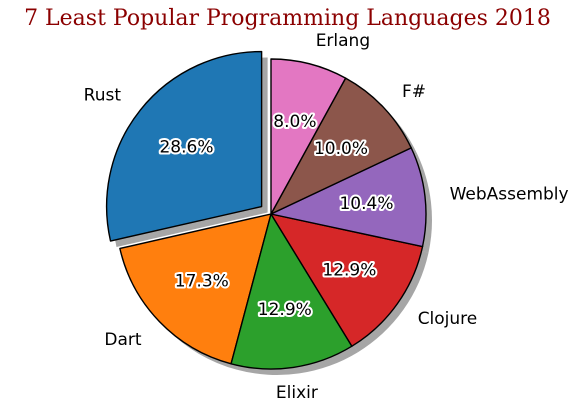 The width and height of the screenshot is (575, 406). I want to click on slice-clojure, so click(347, 280).